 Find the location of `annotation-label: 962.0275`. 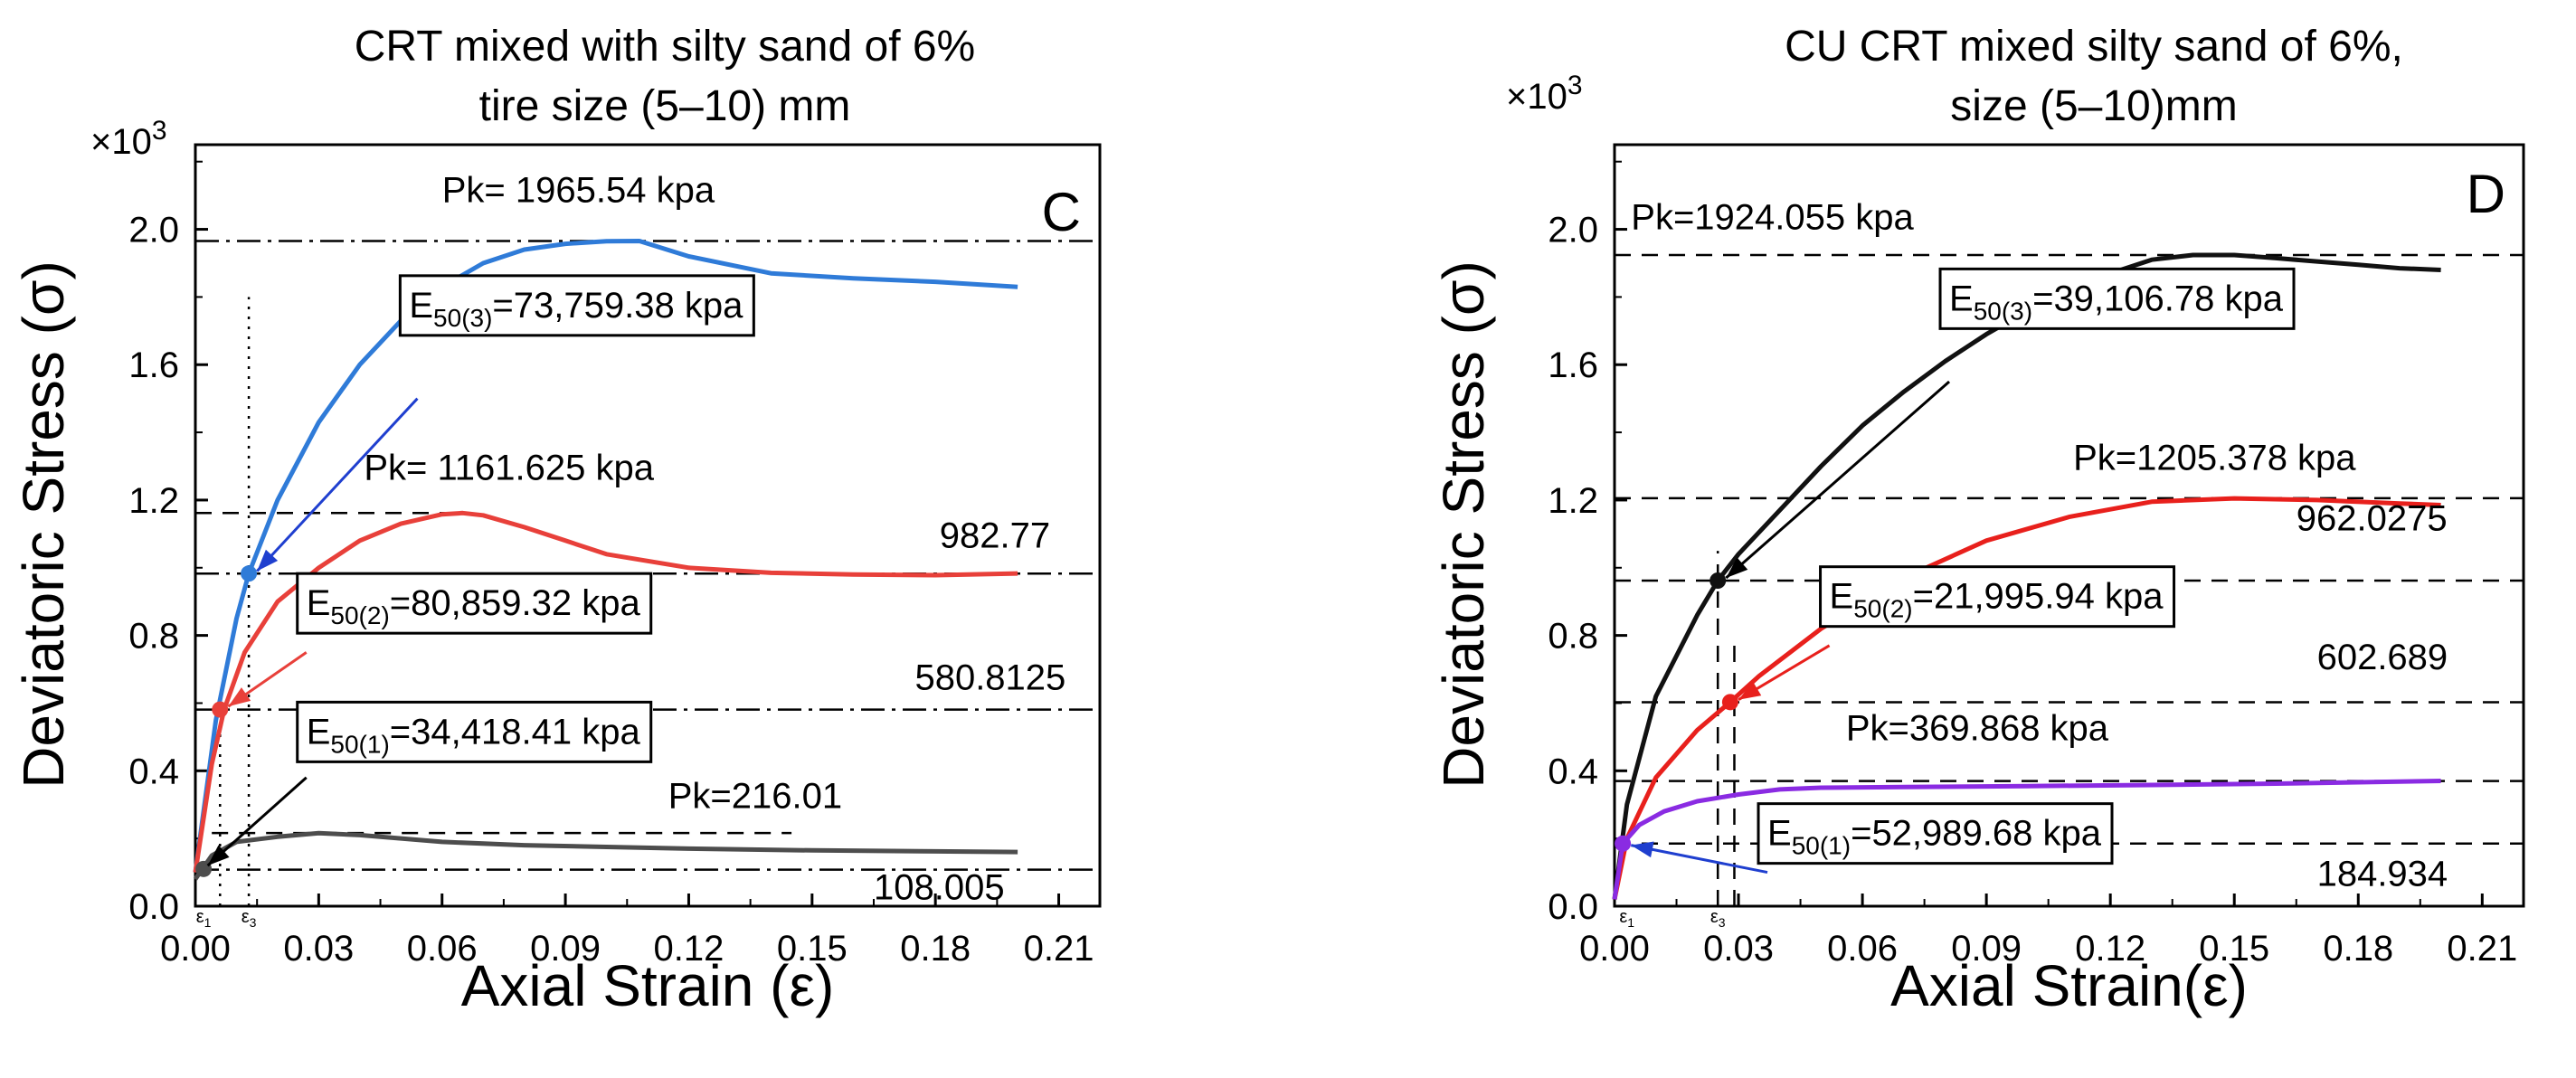

annotation-label: 962.0275 is located at coordinates (2373, 519).